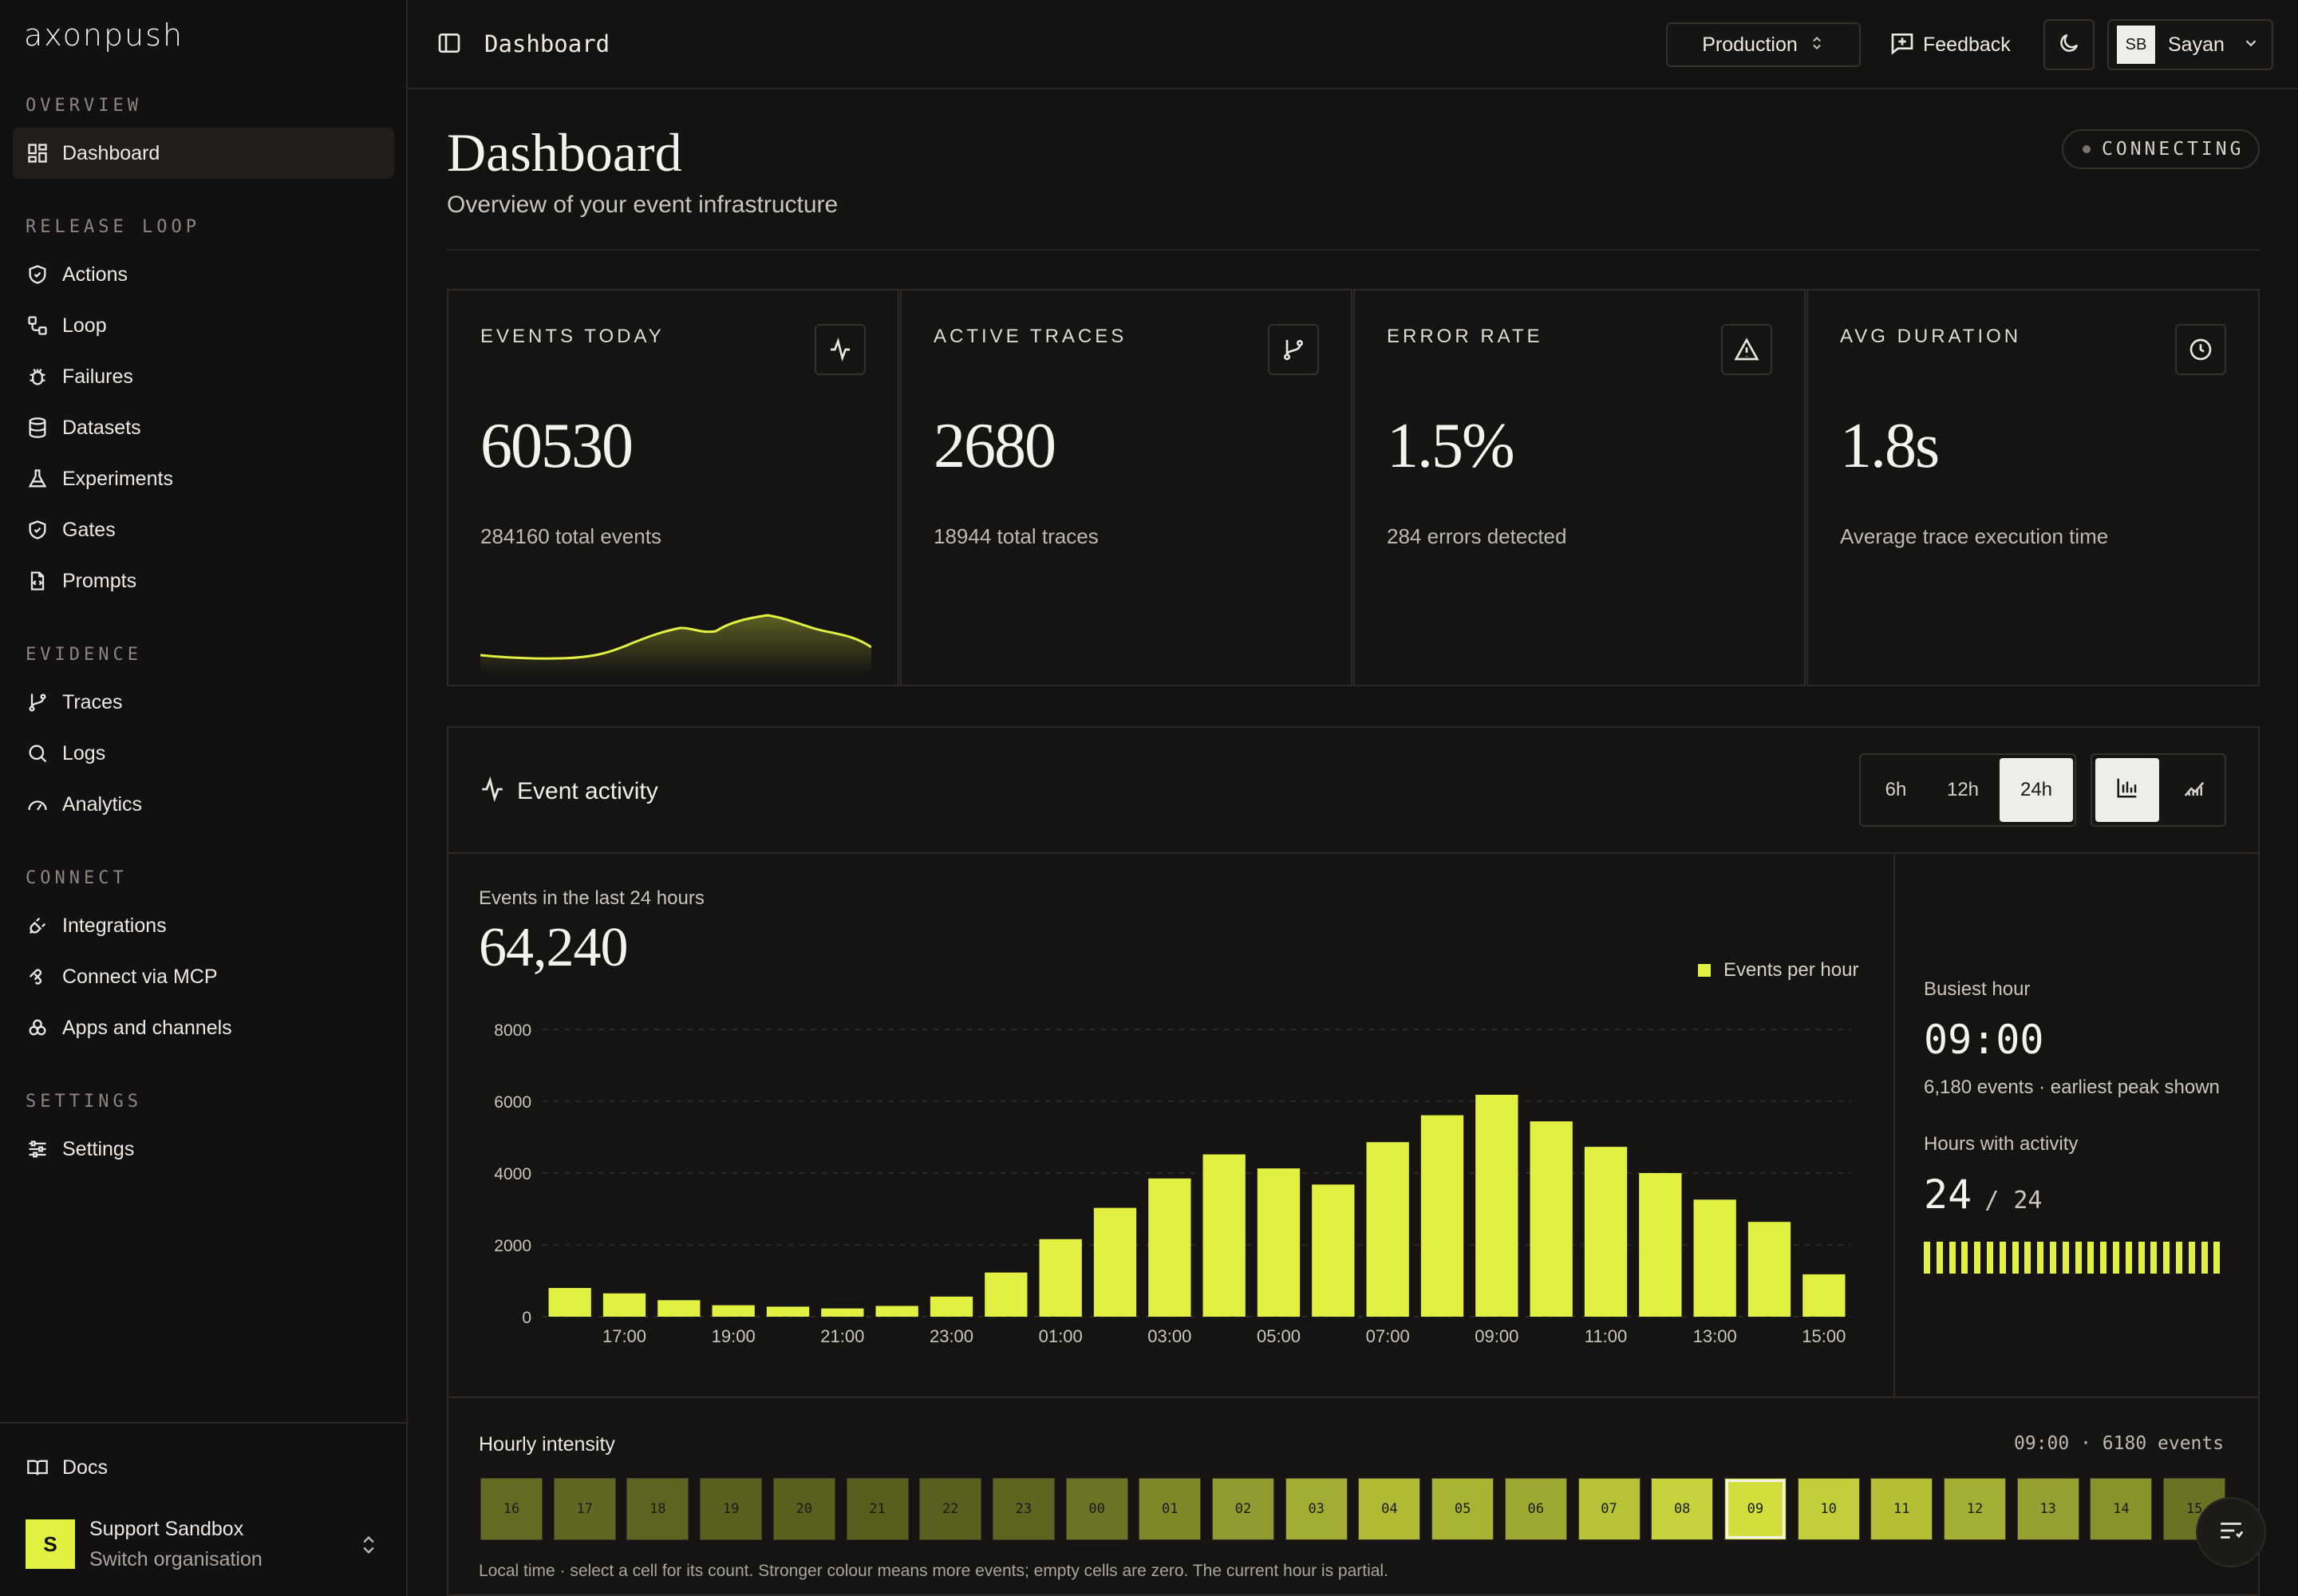 This screenshot has width=2298, height=1596. I want to click on sidebar-toggle-icon, so click(449, 45).